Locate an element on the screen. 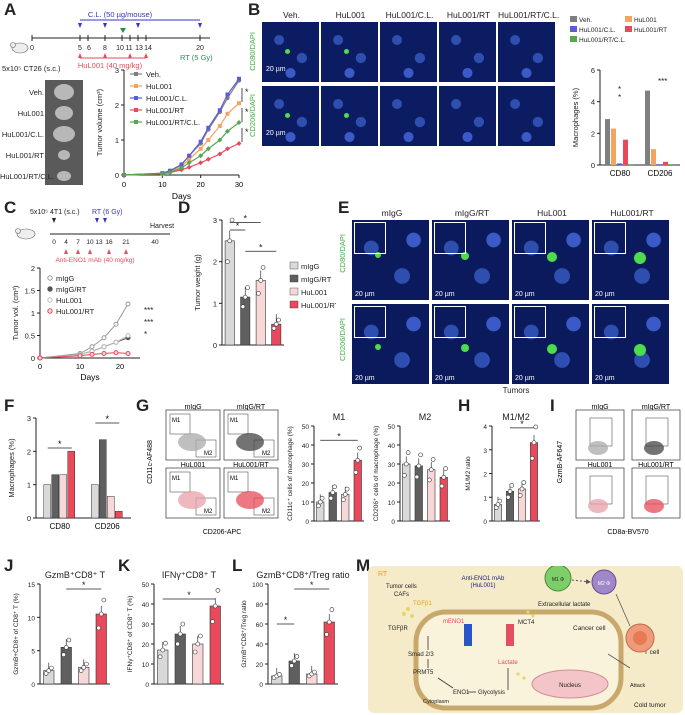 This screenshot has width=685, height=715. x-tick-label: CD206 is located at coordinates (107, 526).